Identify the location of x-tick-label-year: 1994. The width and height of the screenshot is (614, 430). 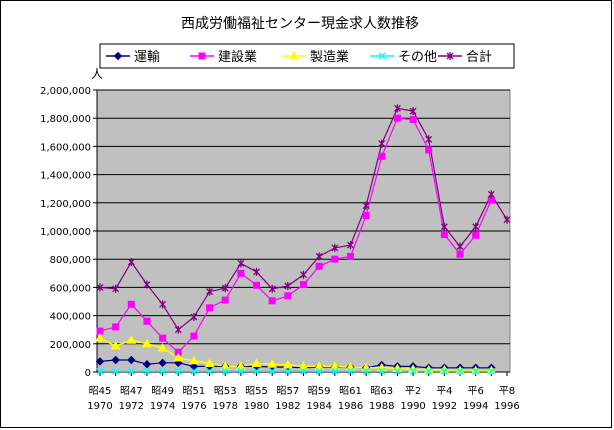
(475, 406).